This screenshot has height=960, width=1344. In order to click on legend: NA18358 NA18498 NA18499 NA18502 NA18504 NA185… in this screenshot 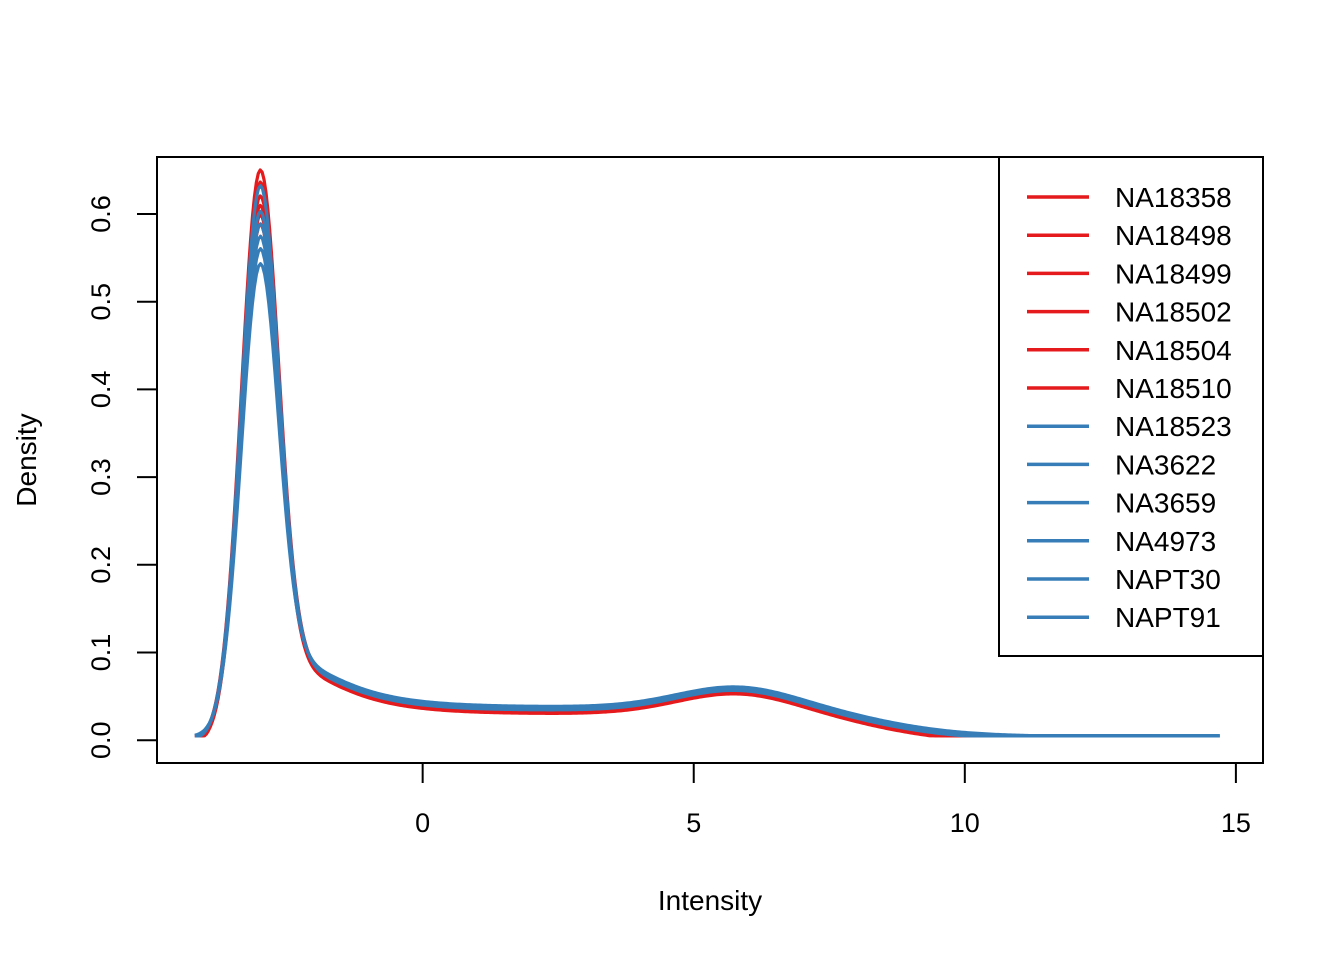, I will do `click(1131, 406)`.